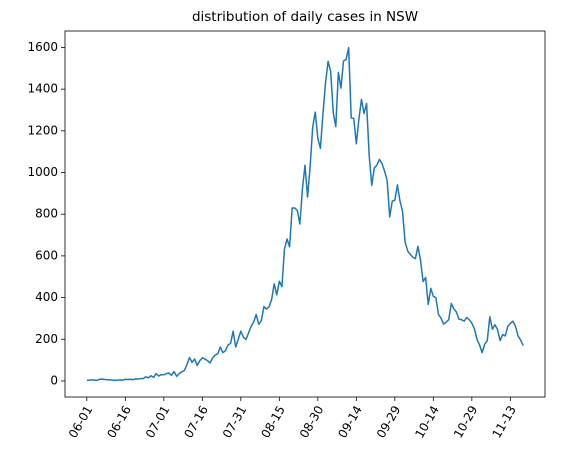 The height and width of the screenshot is (461, 561). Describe the element at coordinates (119, 421) in the screenshot. I see `x-tick-label: 06-16` at that location.